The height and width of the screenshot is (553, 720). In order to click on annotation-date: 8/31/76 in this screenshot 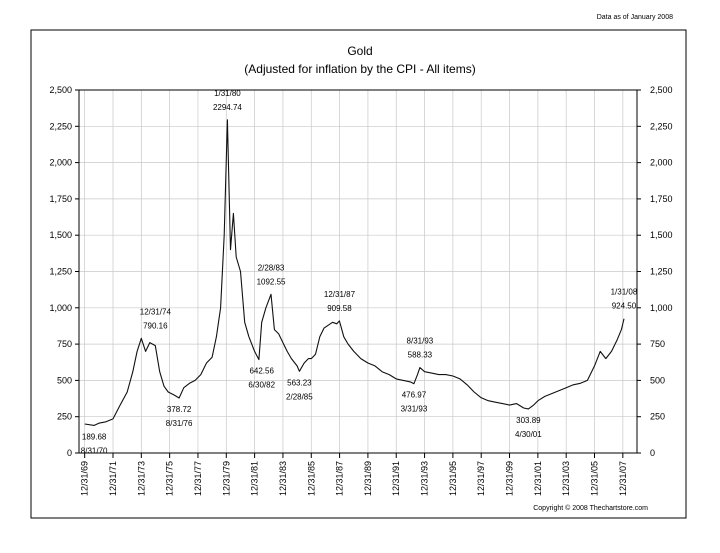, I will do `click(179, 423)`.